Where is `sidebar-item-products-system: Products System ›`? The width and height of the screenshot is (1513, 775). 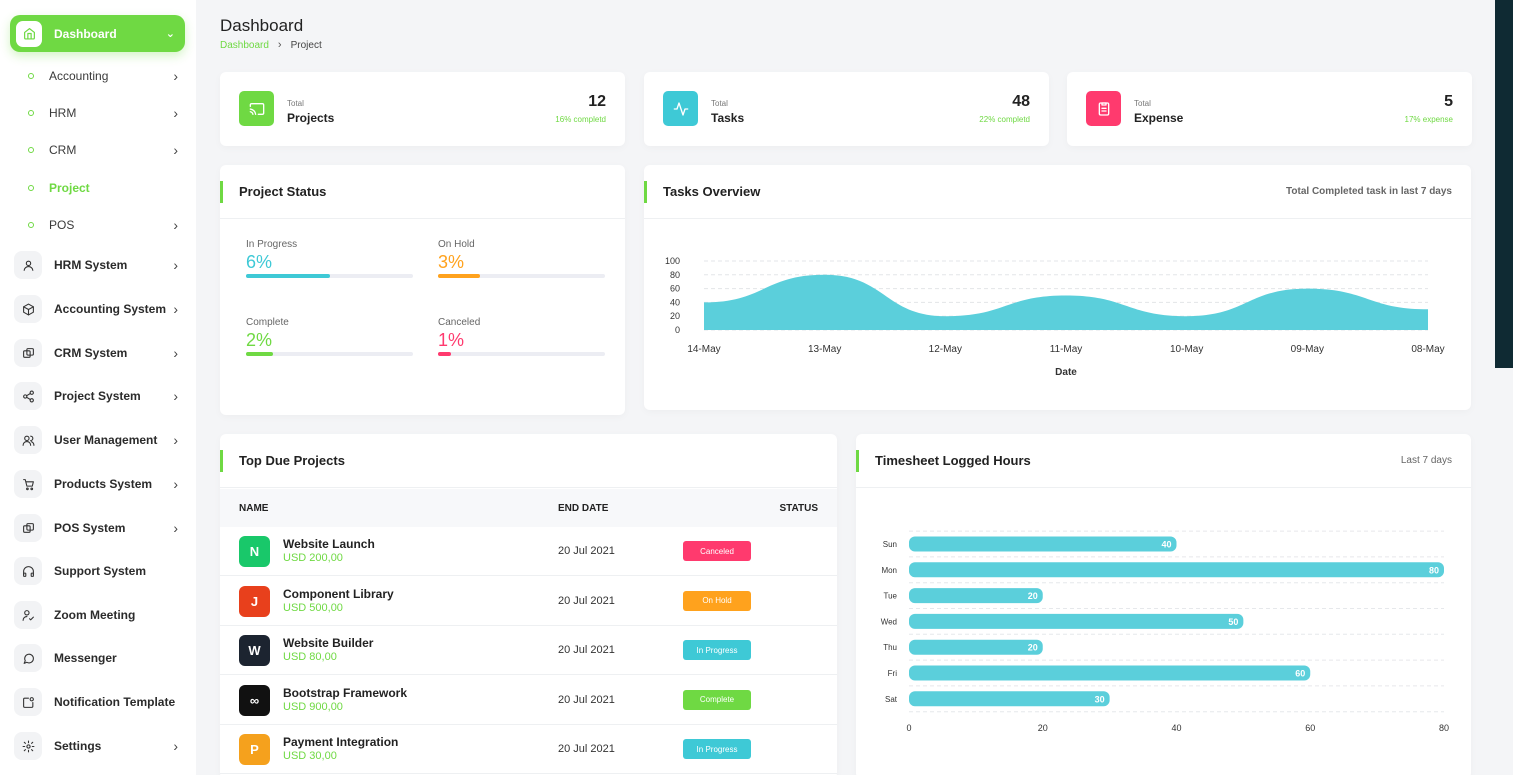 sidebar-item-products-system: Products System › is located at coordinates (99, 484).